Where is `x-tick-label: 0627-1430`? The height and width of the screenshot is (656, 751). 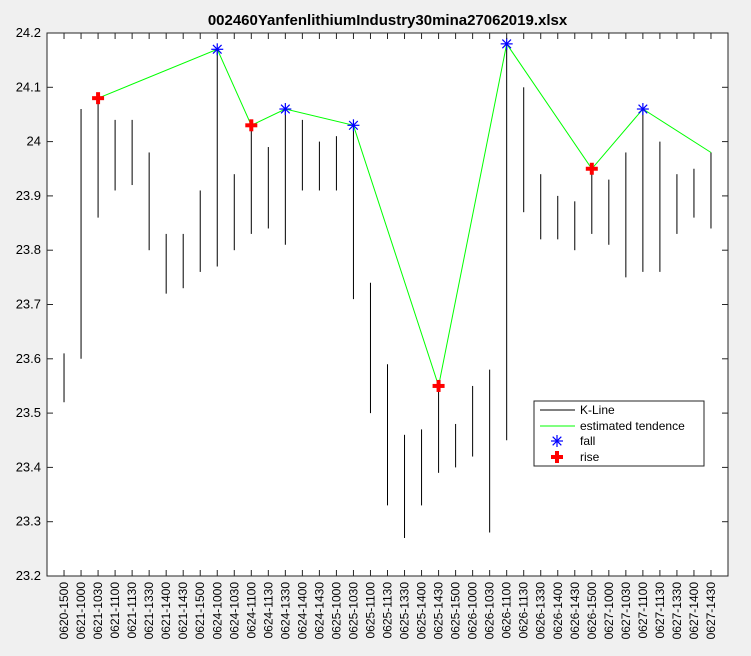 x-tick-label: 0627-1430 is located at coordinates (711, 611).